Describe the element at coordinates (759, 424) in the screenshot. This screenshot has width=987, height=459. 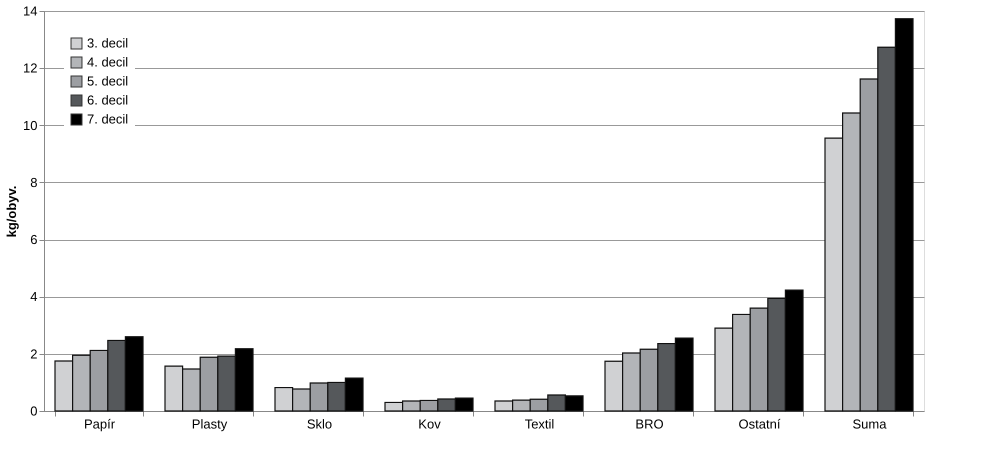
I see `x-tick-label: Ostatní` at that location.